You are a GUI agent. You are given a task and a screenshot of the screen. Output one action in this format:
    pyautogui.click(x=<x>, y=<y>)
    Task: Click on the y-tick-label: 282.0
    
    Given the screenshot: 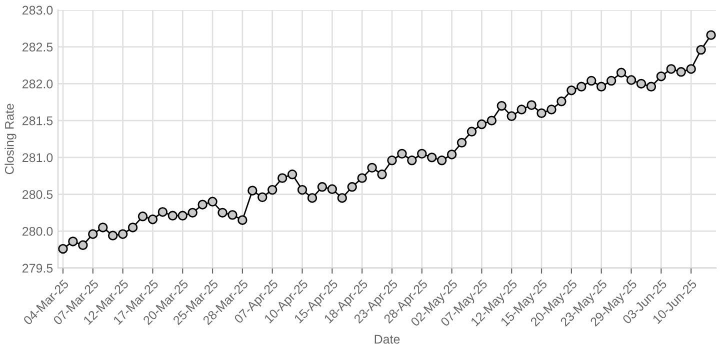 What is the action you would take?
    pyautogui.click(x=37, y=84)
    